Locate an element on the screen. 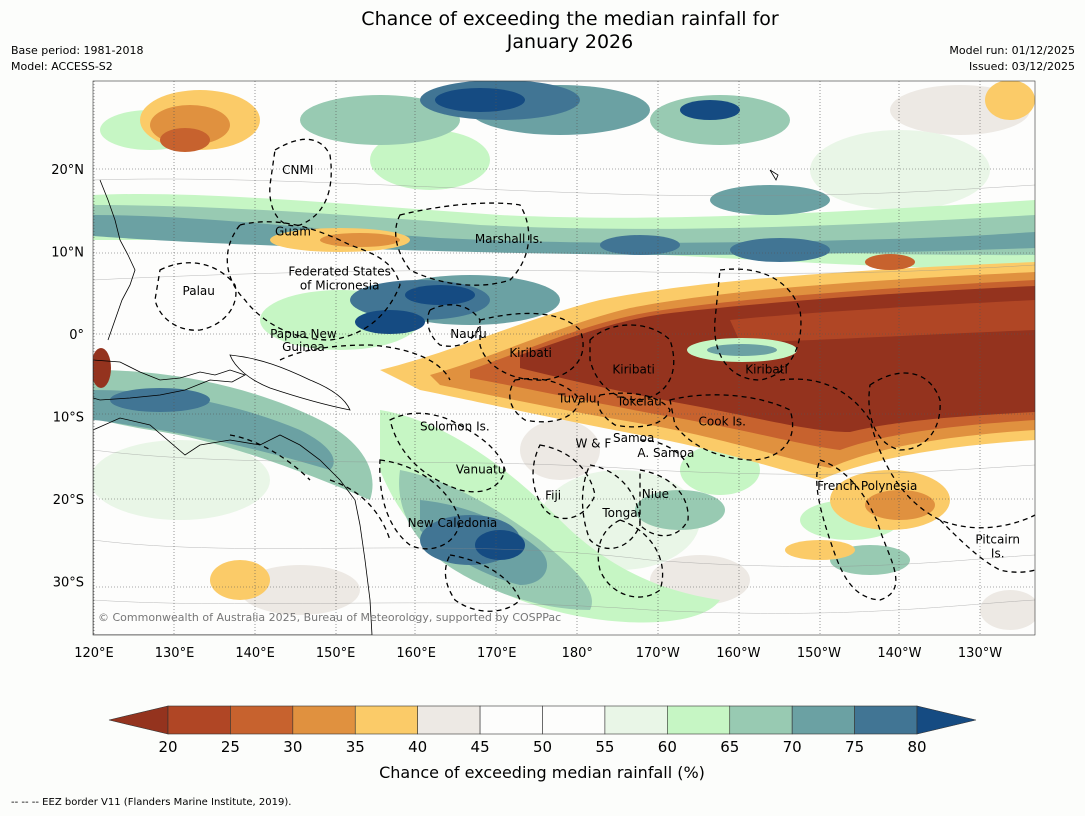  latitude-labels: 20°N 10°N 0° 10°S 20°S 30°S is located at coordinates (67, 377).